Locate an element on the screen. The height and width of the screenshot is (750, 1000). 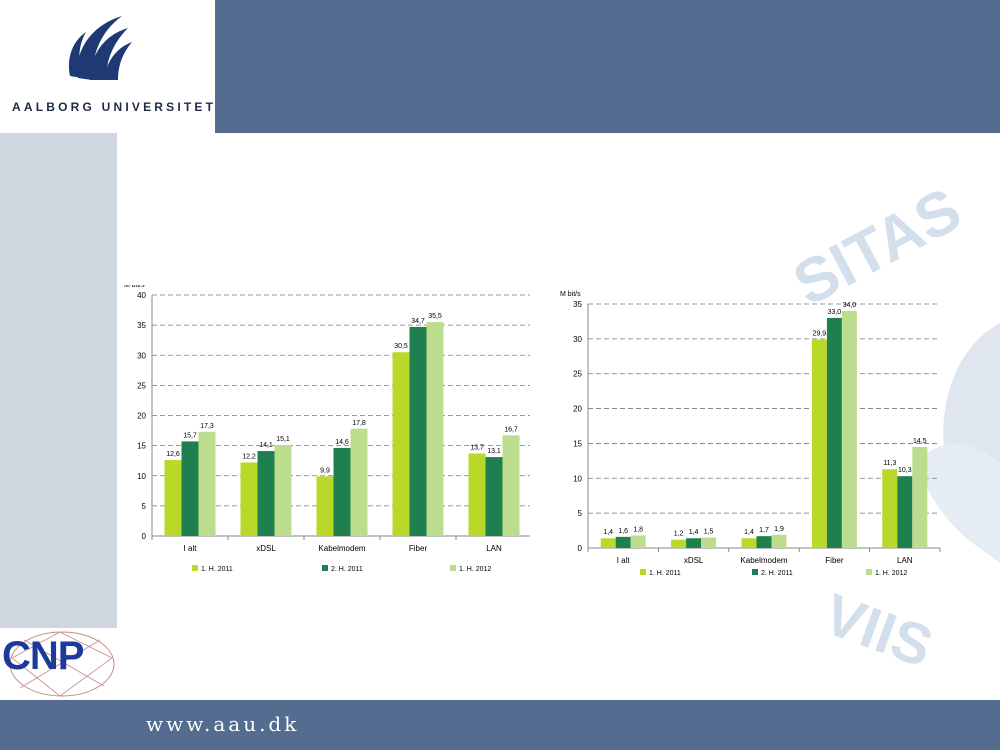
cnp-logo-text: CNP is located at coordinates (43, 656).